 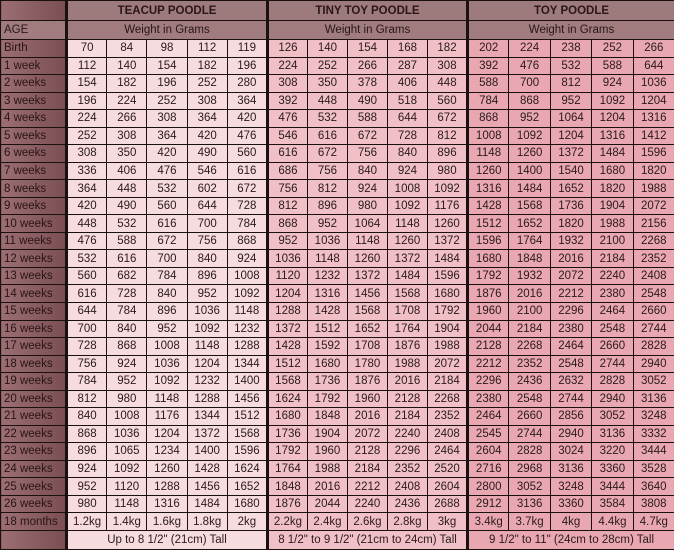 I want to click on age-cell: 4 weeks, so click(x=33, y=118).